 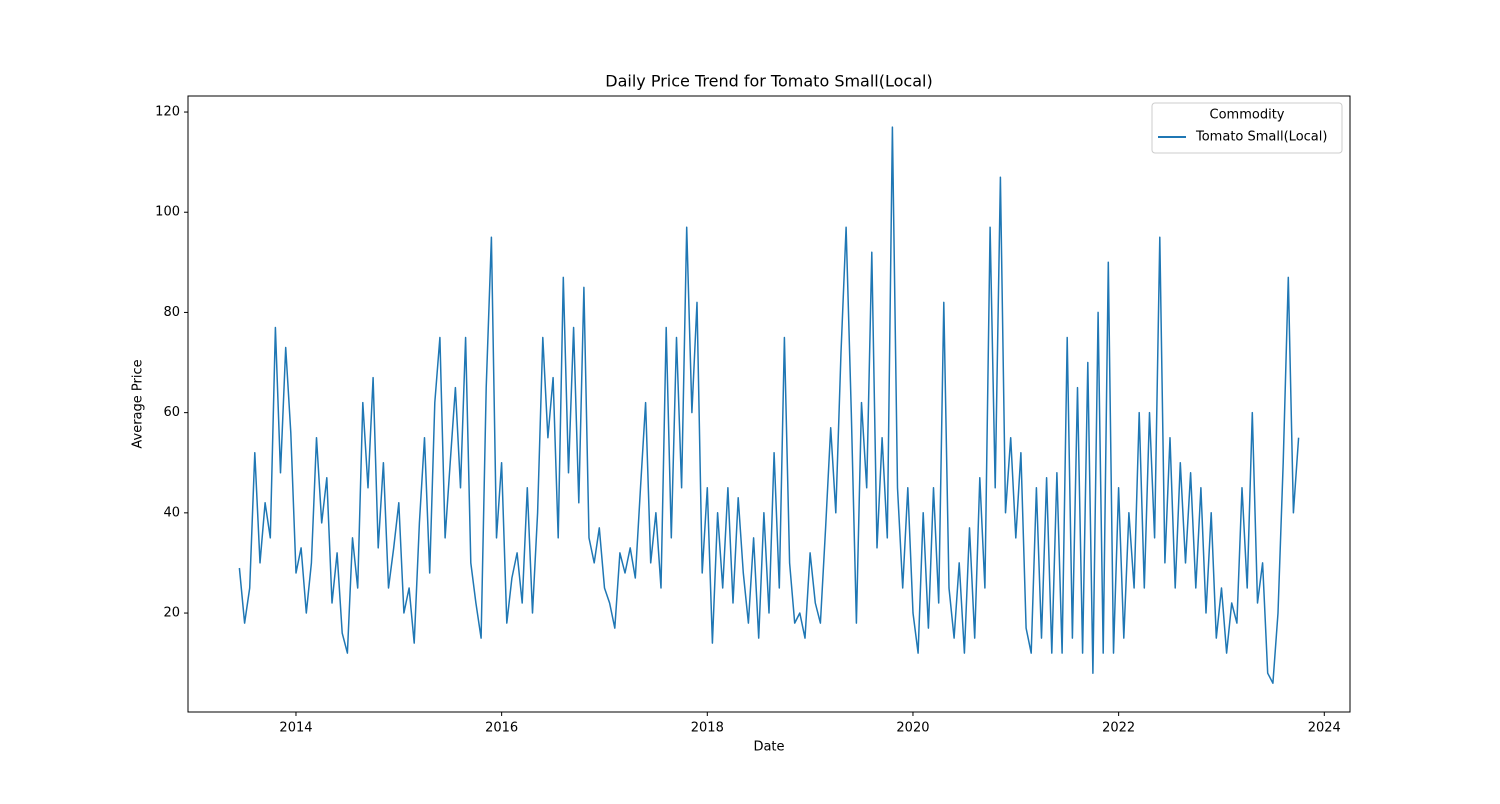 What do you see at coordinates (171, 412) in the screenshot?
I see `y-tick-label: 60` at bounding box center [171, 412].